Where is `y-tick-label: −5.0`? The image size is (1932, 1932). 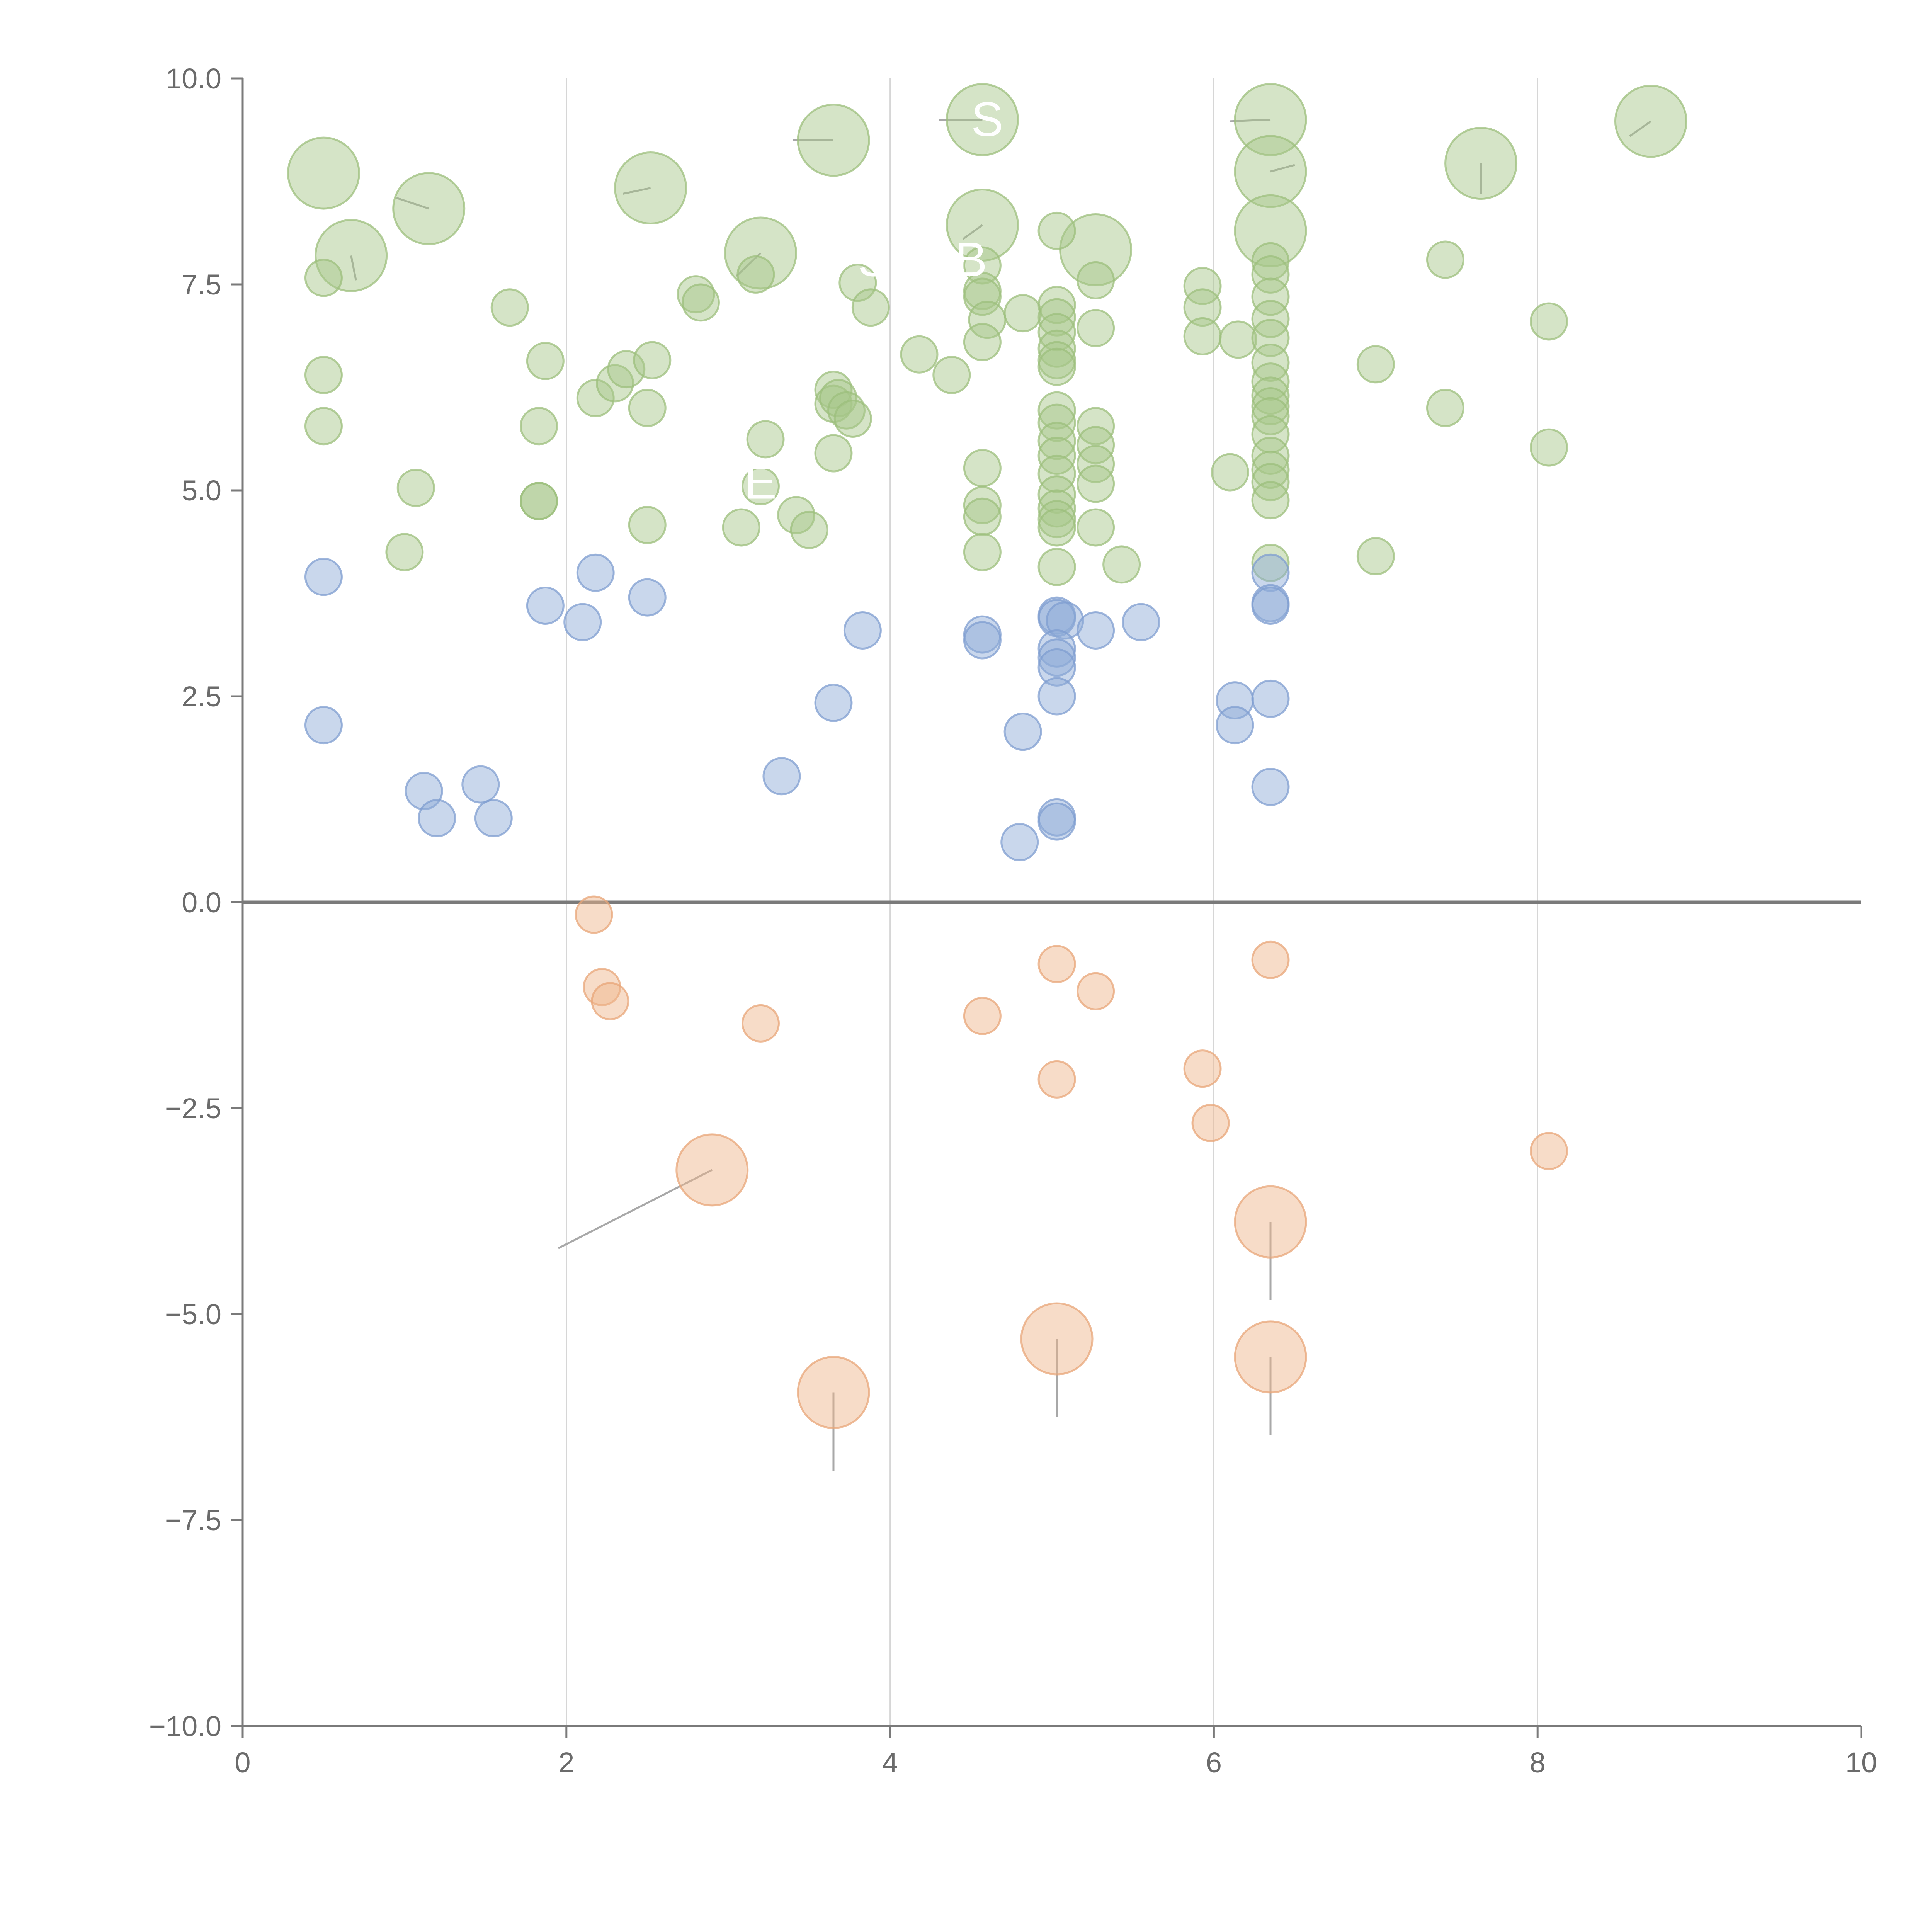 y-tick-label: −5.0 is located at coordinates (193, 1314).